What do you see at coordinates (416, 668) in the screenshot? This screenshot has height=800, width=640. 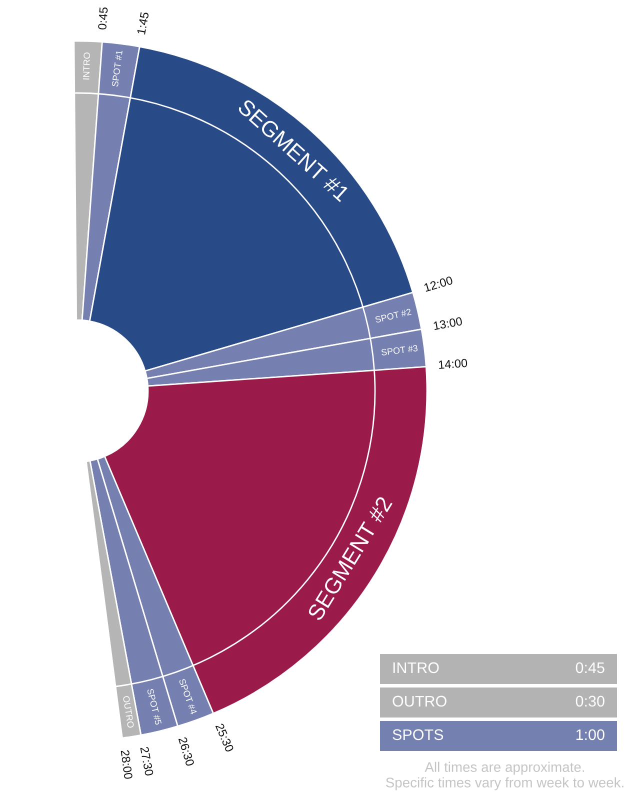 I see `category-label: INTRO` at bounding box center [416, 668].